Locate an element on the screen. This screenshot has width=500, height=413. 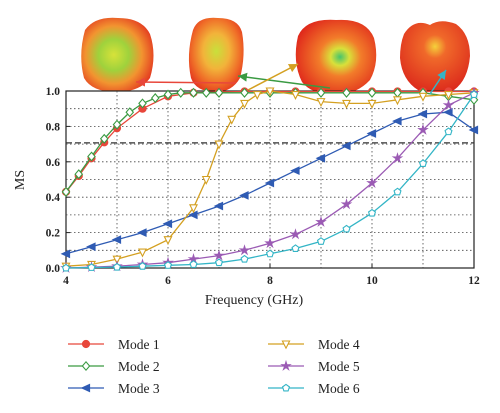
y-tick-label: 0.0 is located at coordinates (53, 269).